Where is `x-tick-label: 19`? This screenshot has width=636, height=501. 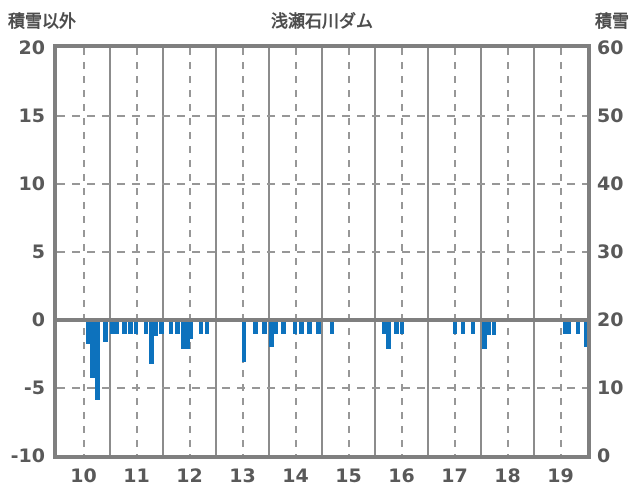 x-tick-label: 19 is located at coordinates (560, 476).